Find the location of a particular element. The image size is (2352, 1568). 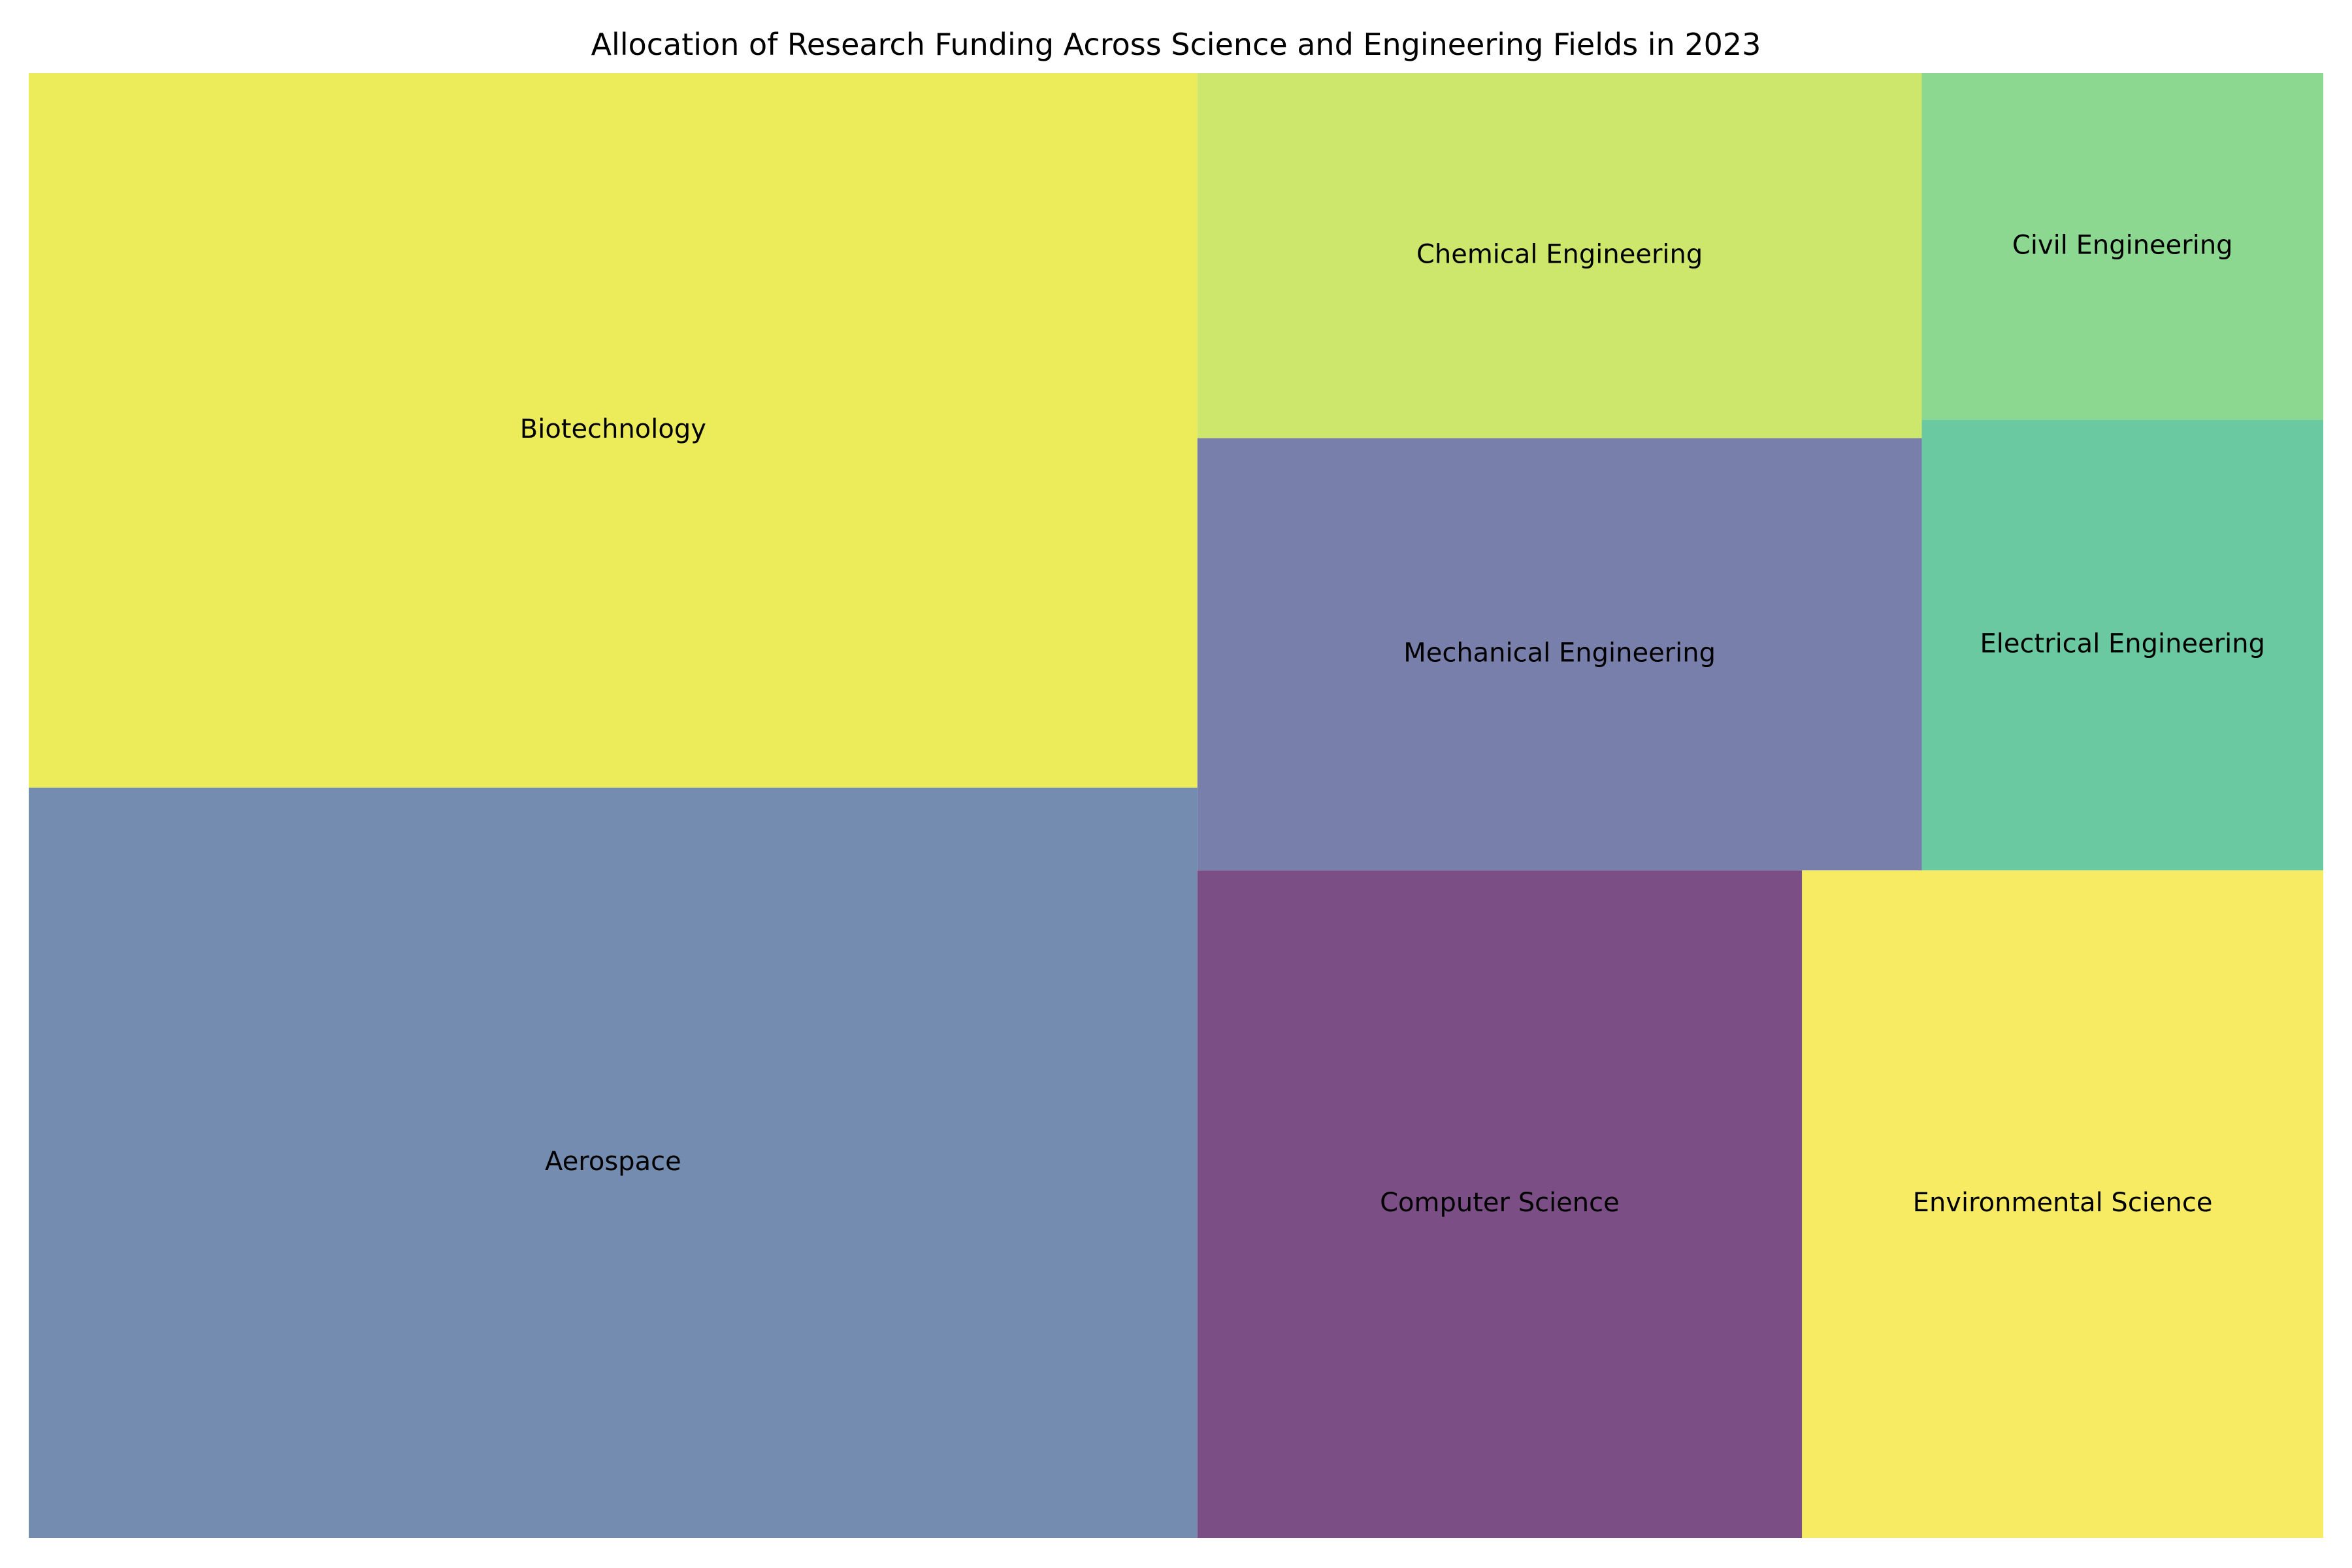

tile-chemical-engineering is located at coordinates (1559, 255).